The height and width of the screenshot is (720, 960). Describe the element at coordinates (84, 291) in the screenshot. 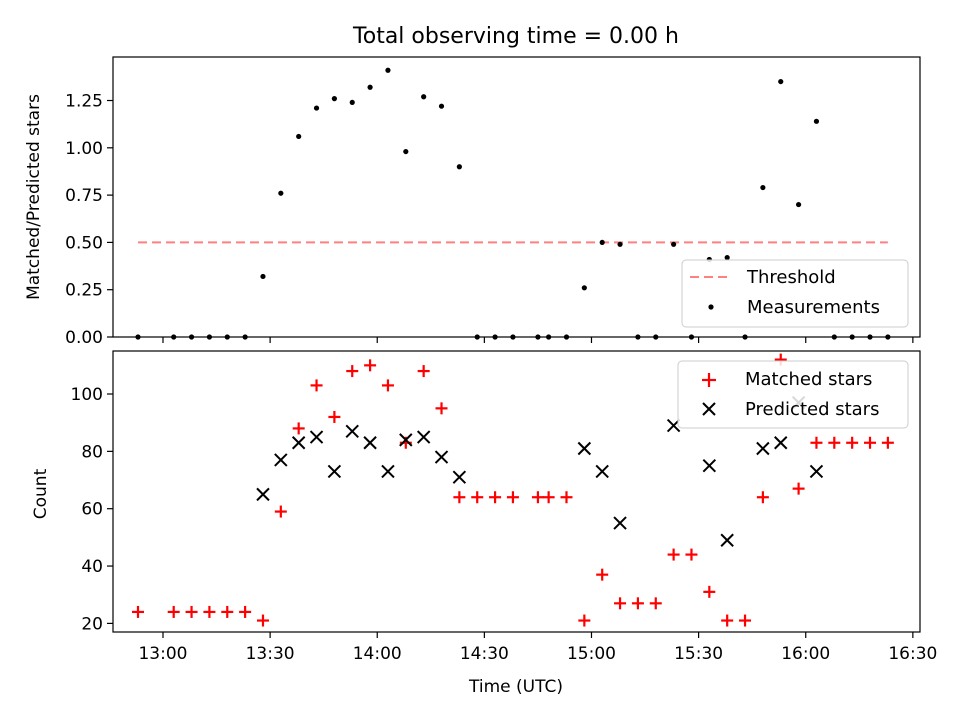

I see `top-y-tick-label: 0.25` at that location.